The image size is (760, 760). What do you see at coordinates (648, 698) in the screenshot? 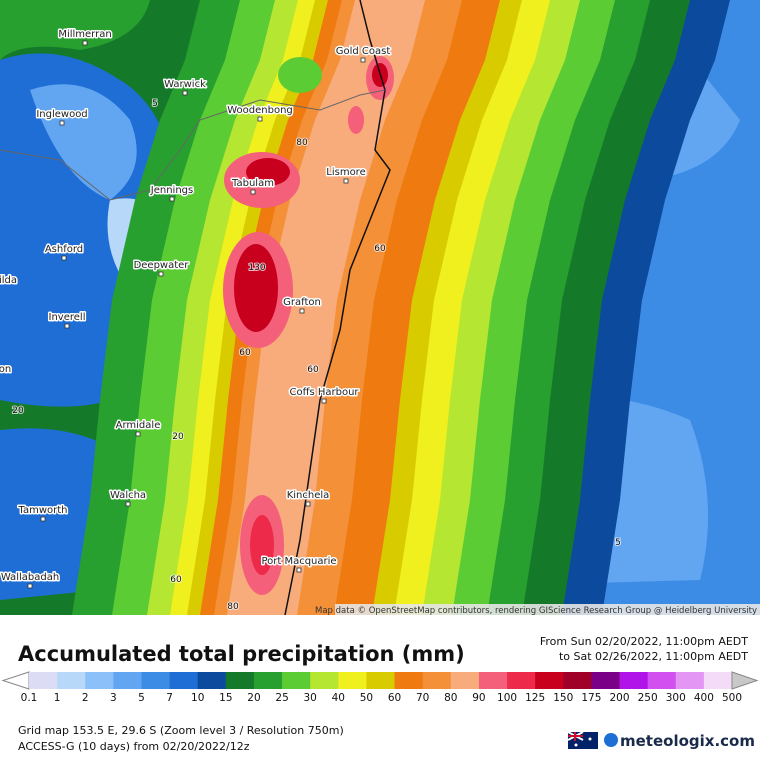
I see `scale-label: 250` at bounding box center [648, 698].